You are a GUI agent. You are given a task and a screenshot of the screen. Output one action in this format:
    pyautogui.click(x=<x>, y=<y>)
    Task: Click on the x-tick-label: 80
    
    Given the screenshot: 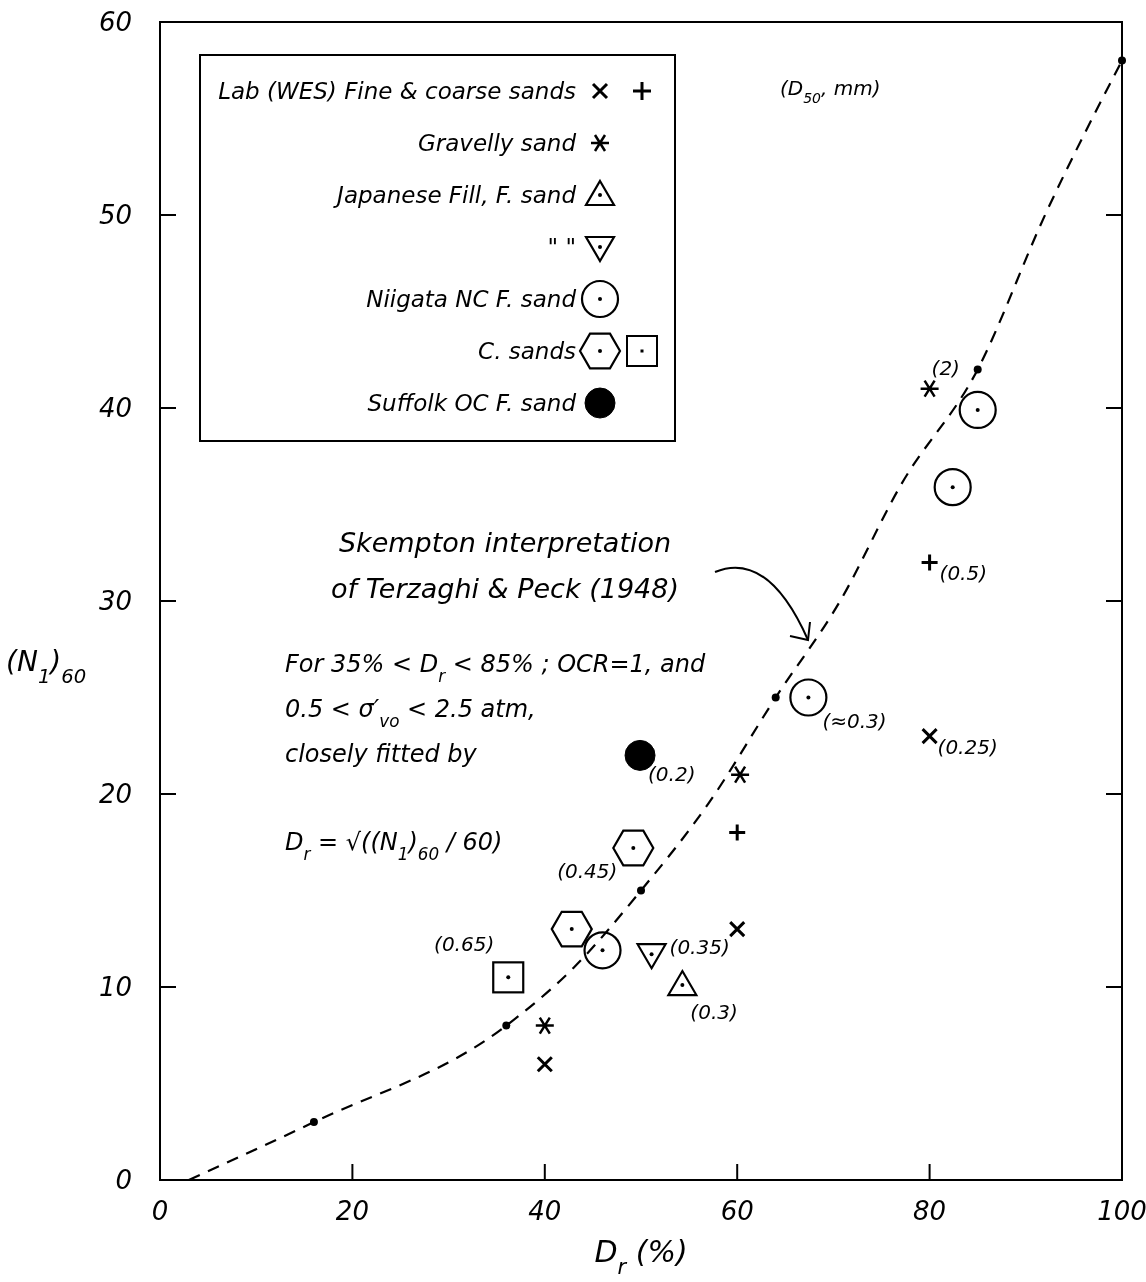 What is the action you would take?
    pyautogui.click(x=930, y=1211)
    